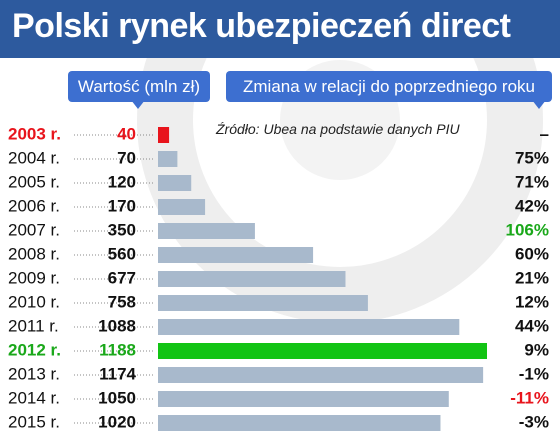 The image size is (560, 440). What do you see at coordinates (534, 373) in the screenshot?
I see `change-label: -1%` at bounding box center [534, 373].